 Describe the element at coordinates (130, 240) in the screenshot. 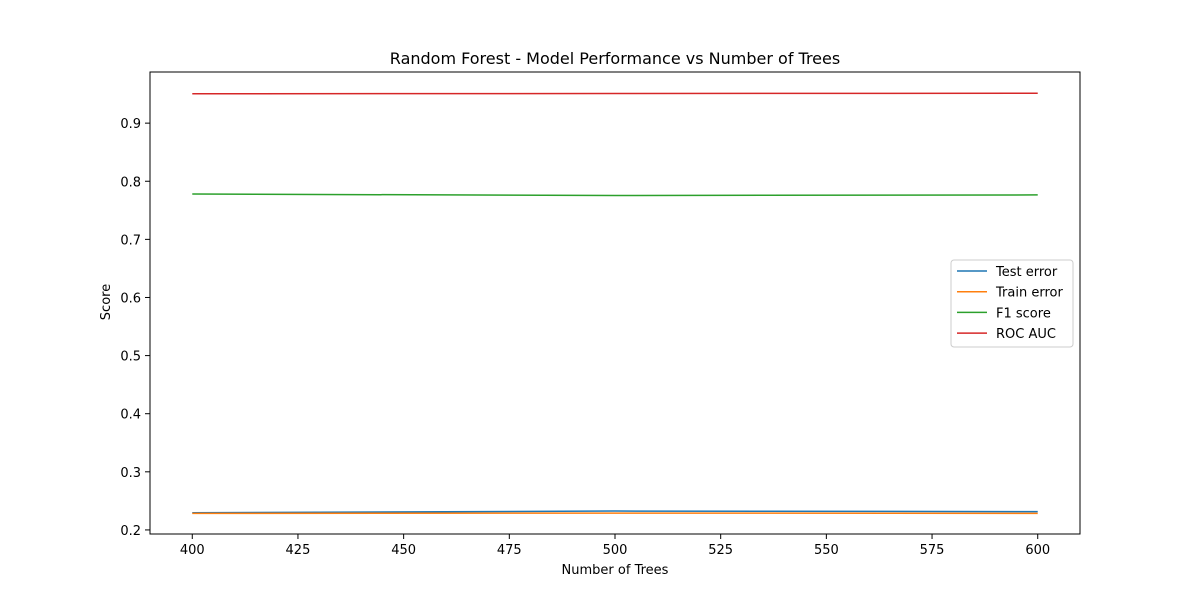

I see `y-tick-label: 0.7` at that location.